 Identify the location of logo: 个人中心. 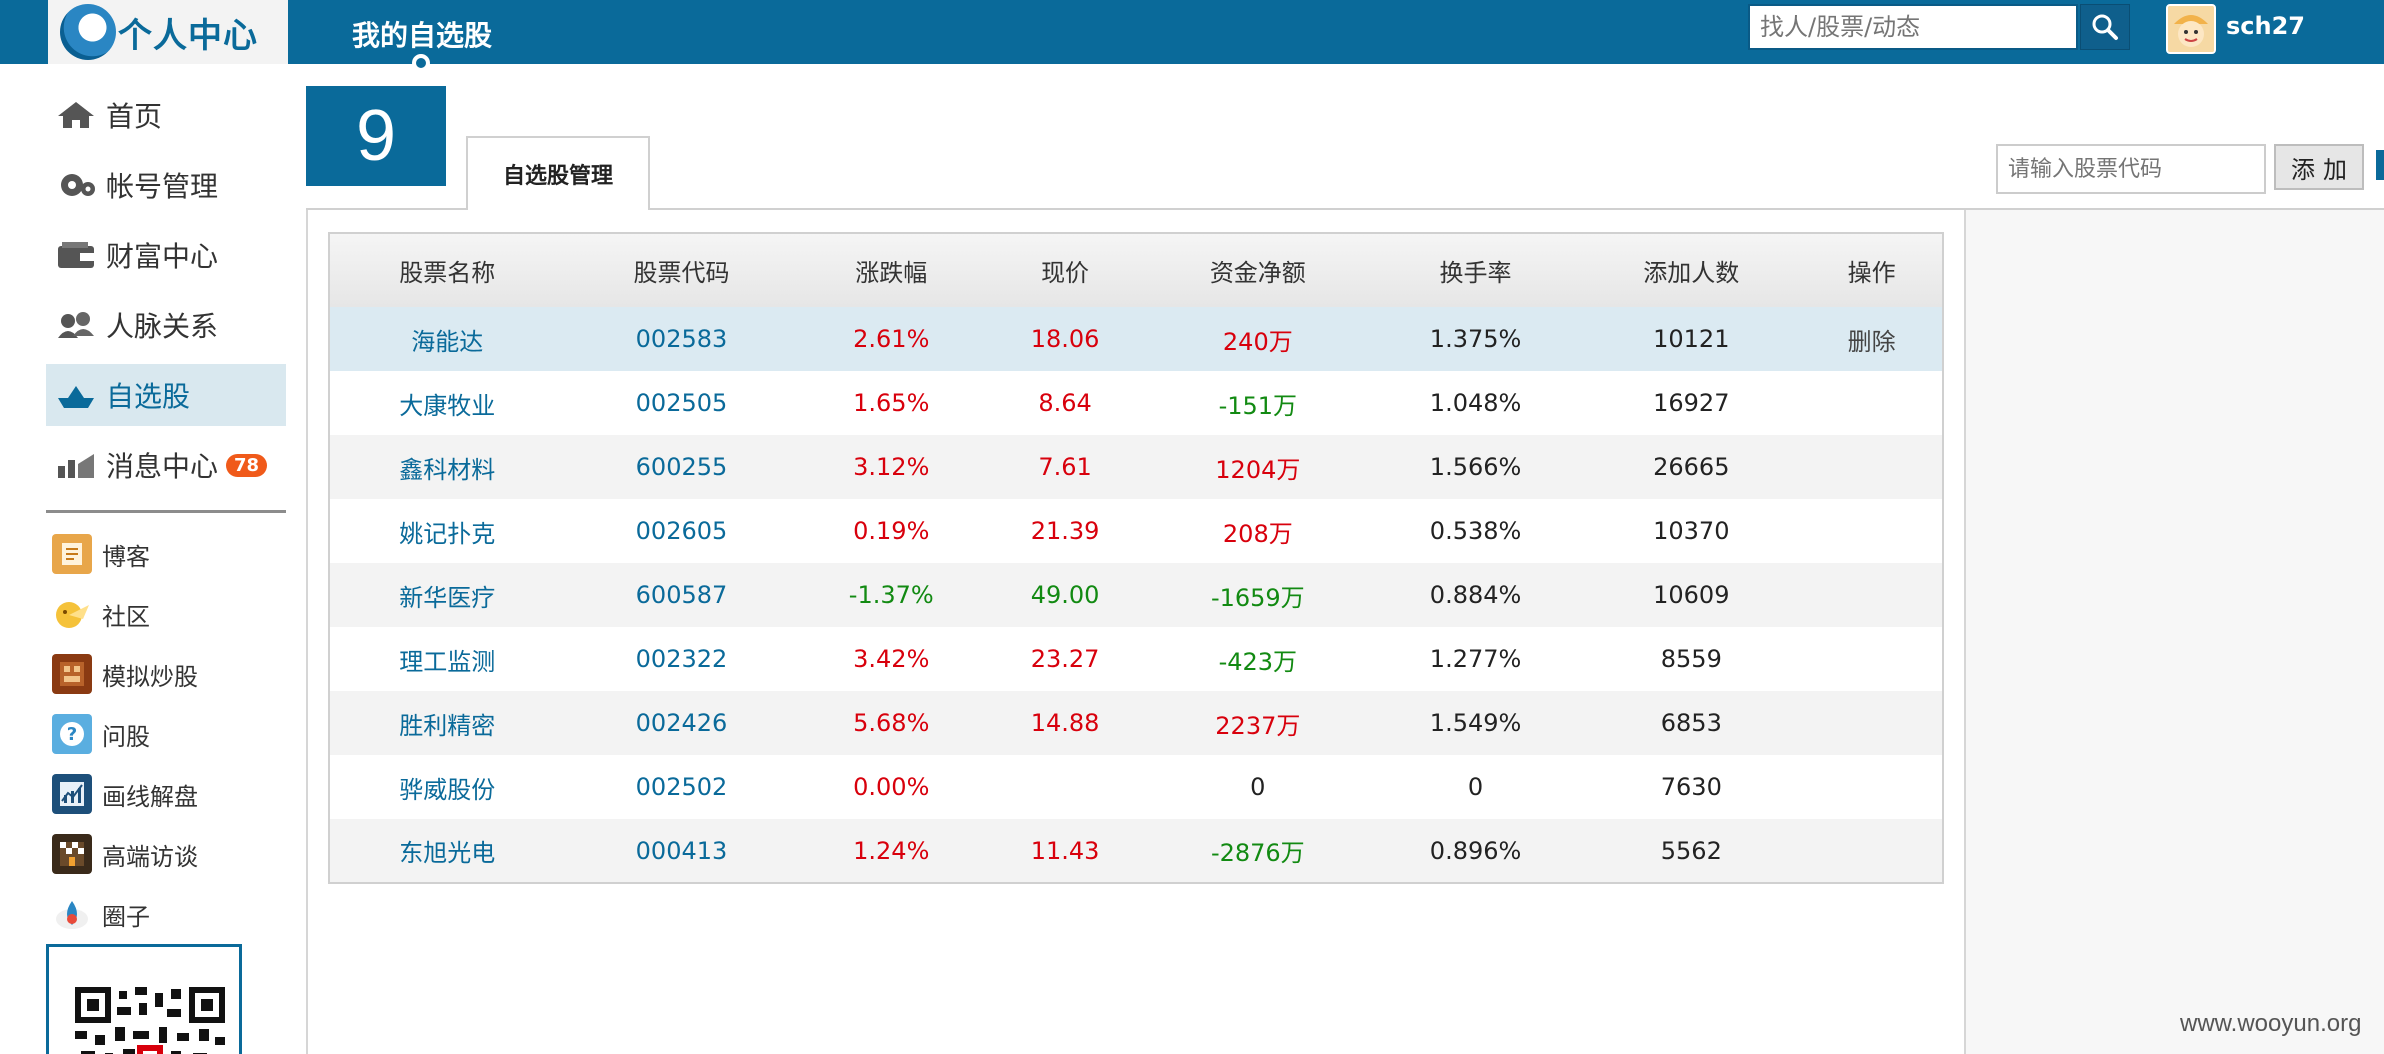
(168, 32).